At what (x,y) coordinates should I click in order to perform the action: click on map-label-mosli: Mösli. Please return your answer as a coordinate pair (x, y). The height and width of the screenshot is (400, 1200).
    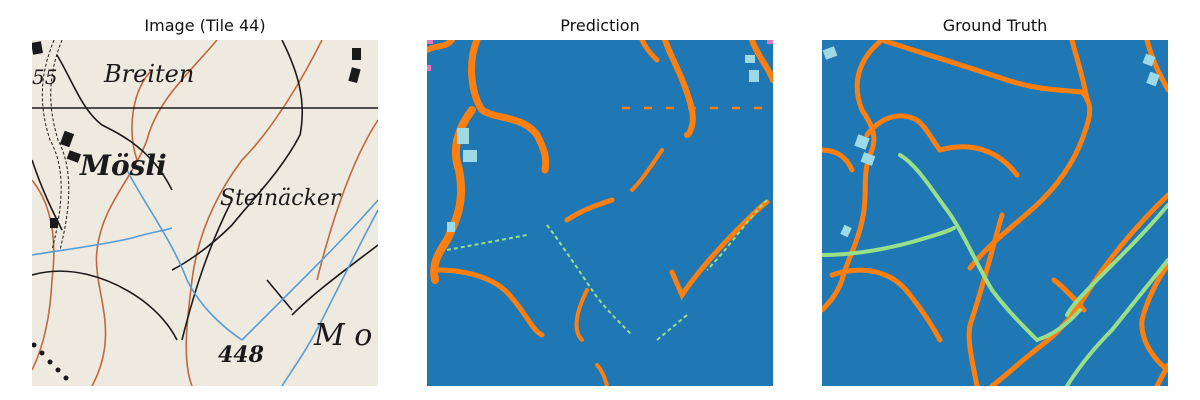
    Looking at the image, I should click on (123, 165).